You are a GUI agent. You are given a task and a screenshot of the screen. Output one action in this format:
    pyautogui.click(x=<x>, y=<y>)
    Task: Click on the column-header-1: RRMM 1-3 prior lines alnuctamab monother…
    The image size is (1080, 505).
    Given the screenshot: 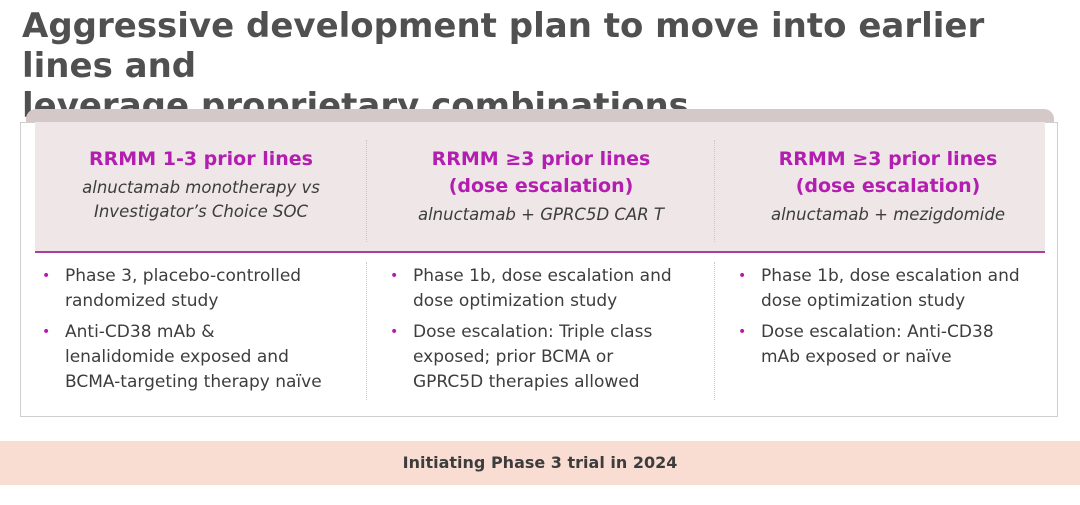 What is the action you would take?
    pyautogui.click(x=201, y=185)
    